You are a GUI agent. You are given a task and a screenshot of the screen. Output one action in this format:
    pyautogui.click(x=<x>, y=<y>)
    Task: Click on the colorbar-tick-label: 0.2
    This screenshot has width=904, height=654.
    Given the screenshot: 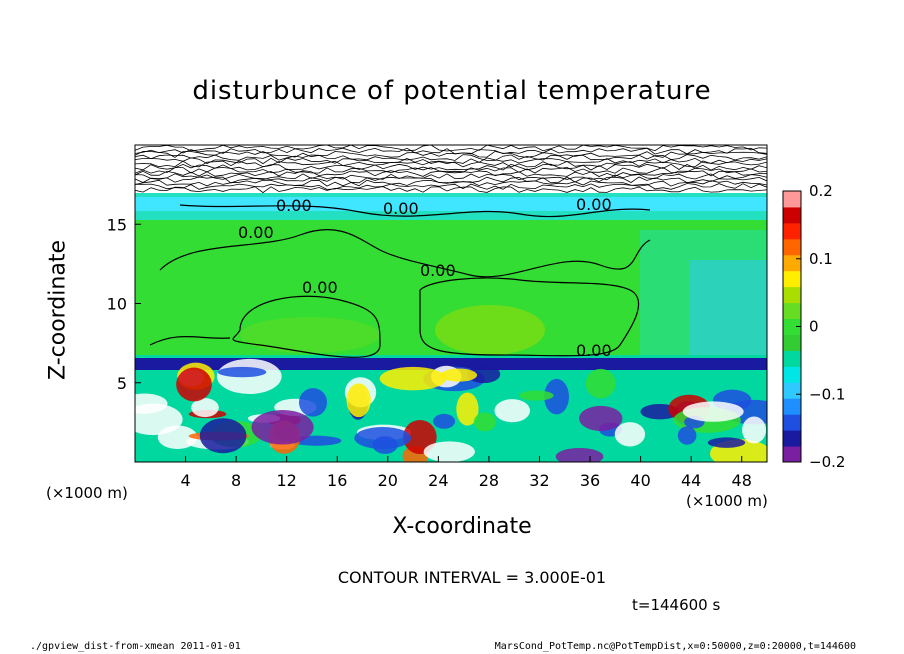 What is the action you would take?
    pyautogui.click(x=821, y=191)
    